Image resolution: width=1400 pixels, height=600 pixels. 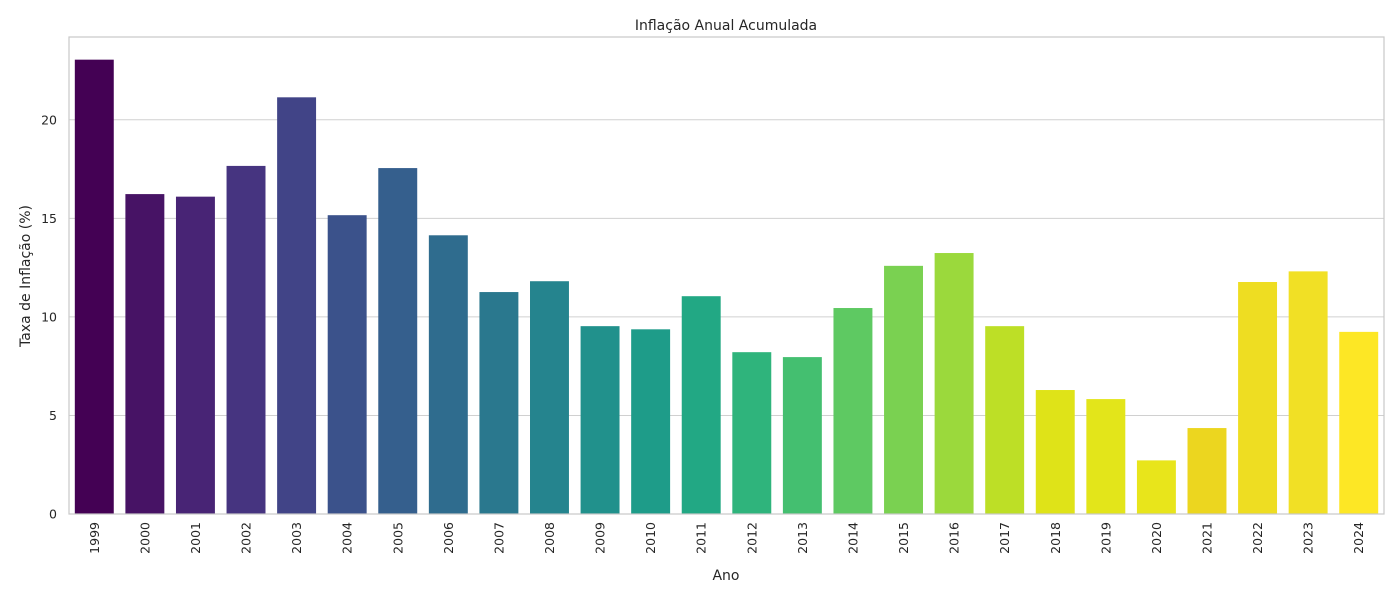 I want to click on bar-2003, so click(x=297, y=305).